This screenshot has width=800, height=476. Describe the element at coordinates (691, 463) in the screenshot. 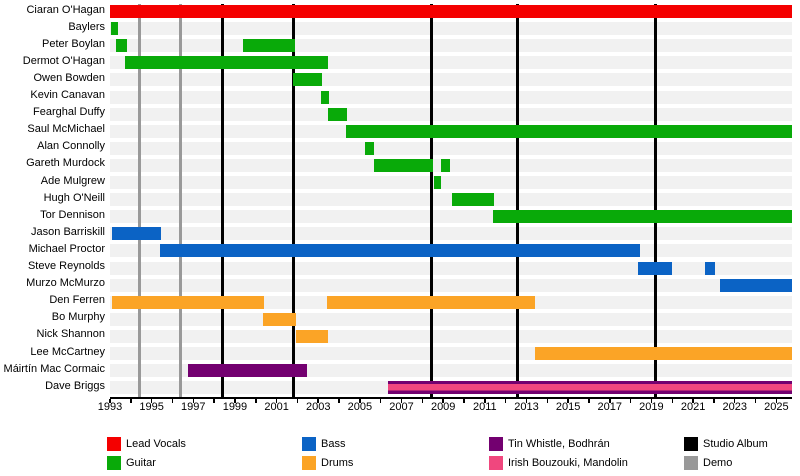

I see `legend-swatch-demo_line` at that location.